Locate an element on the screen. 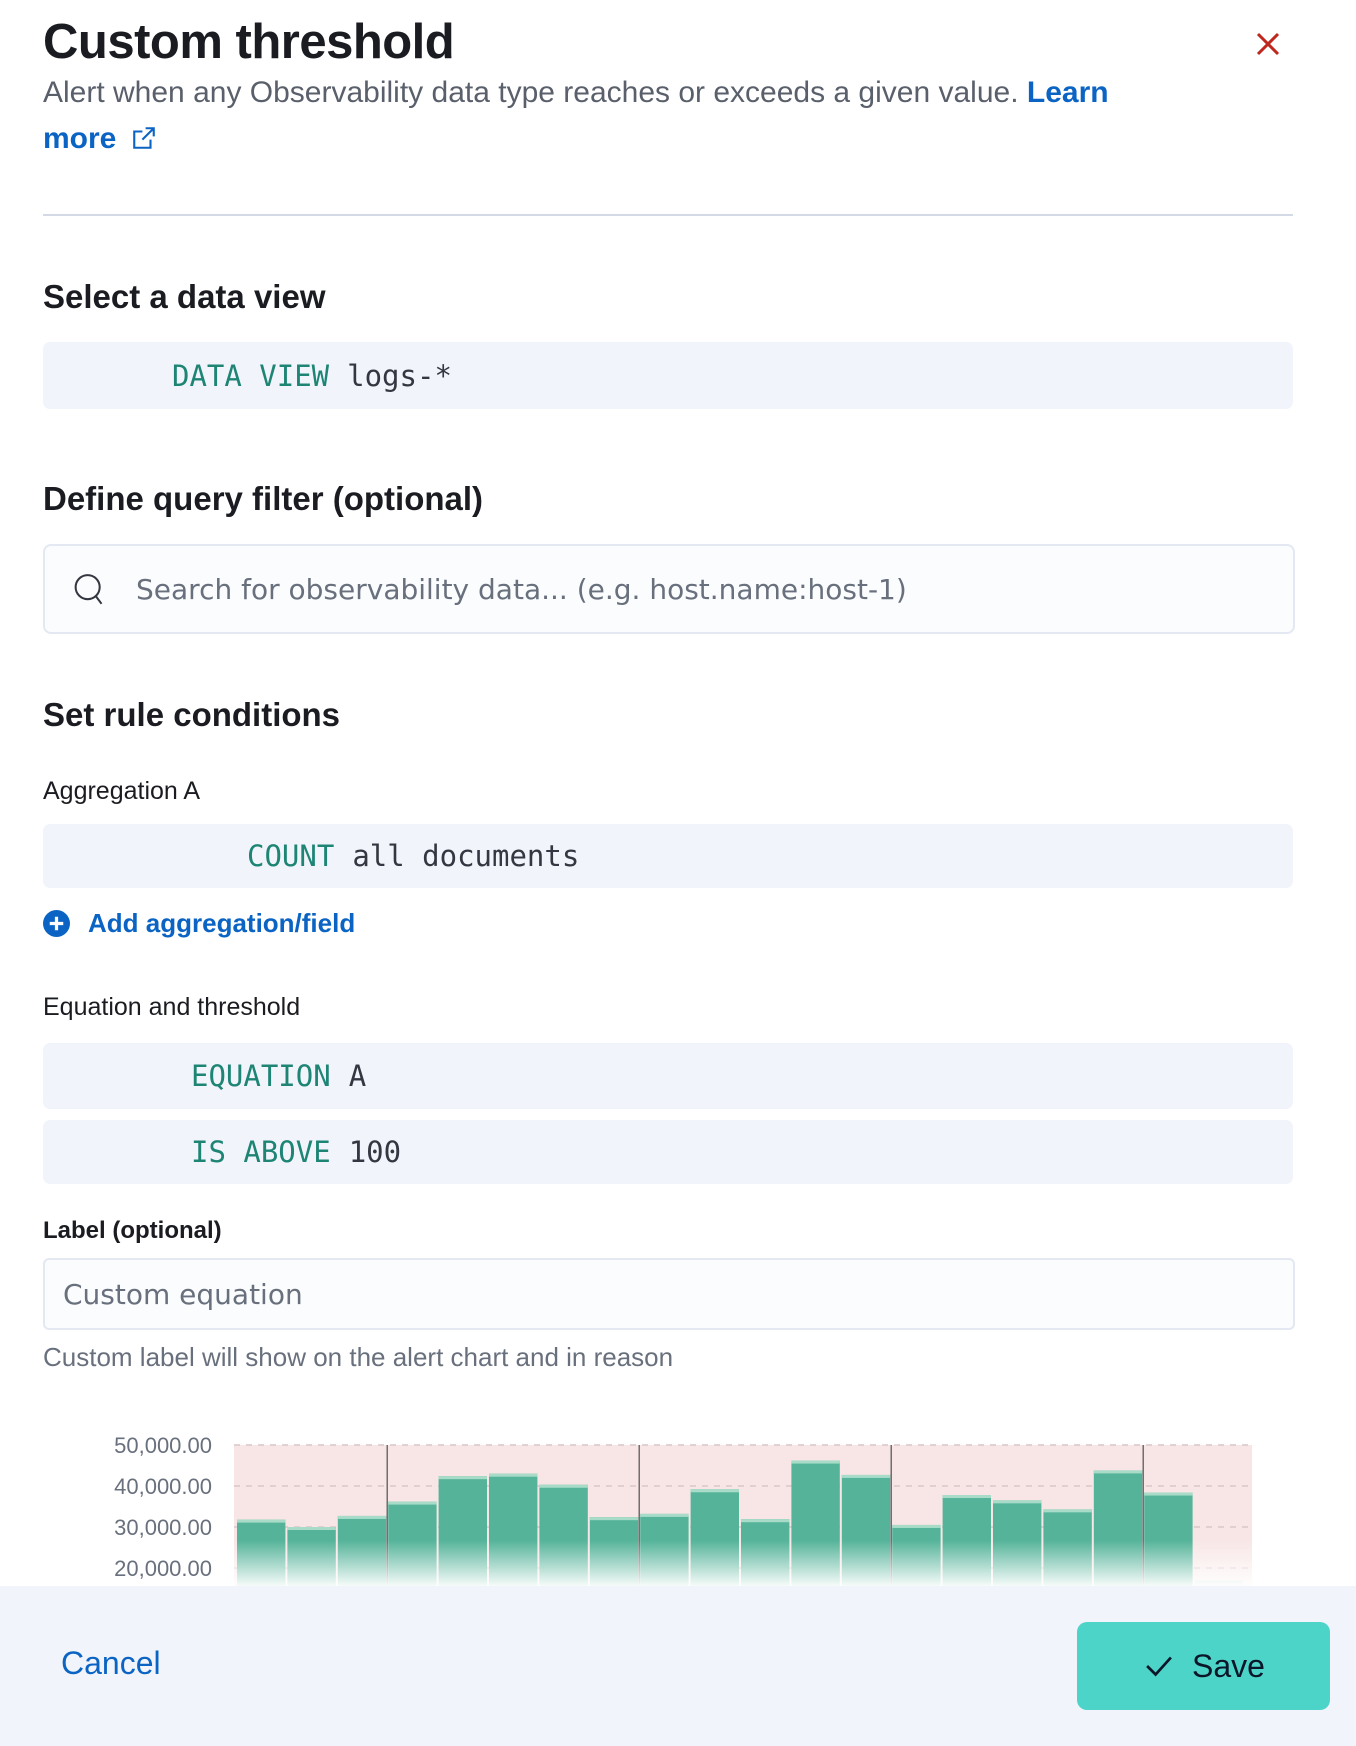 The width and height of the screenshot is (1356, 1746). learn-more-text-1: Learn is located at coordinates (1067, 92).